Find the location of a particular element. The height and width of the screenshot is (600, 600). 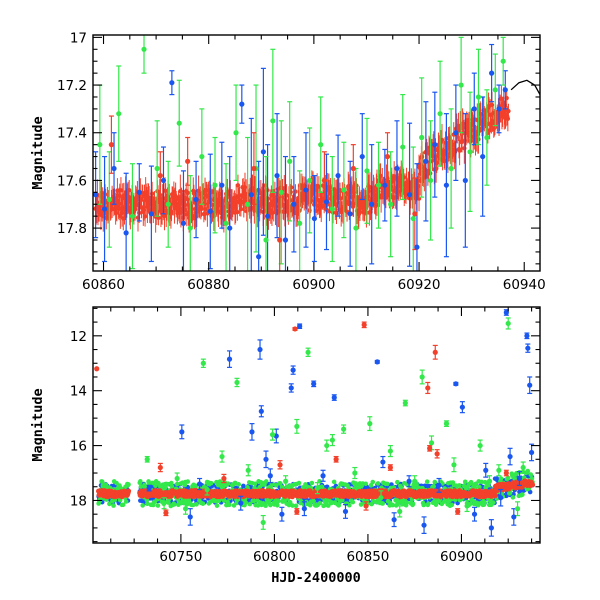

top-y-tick-labels: 17 17.2 17.4 17.6 17.8 is located at coordinates (72, 133).